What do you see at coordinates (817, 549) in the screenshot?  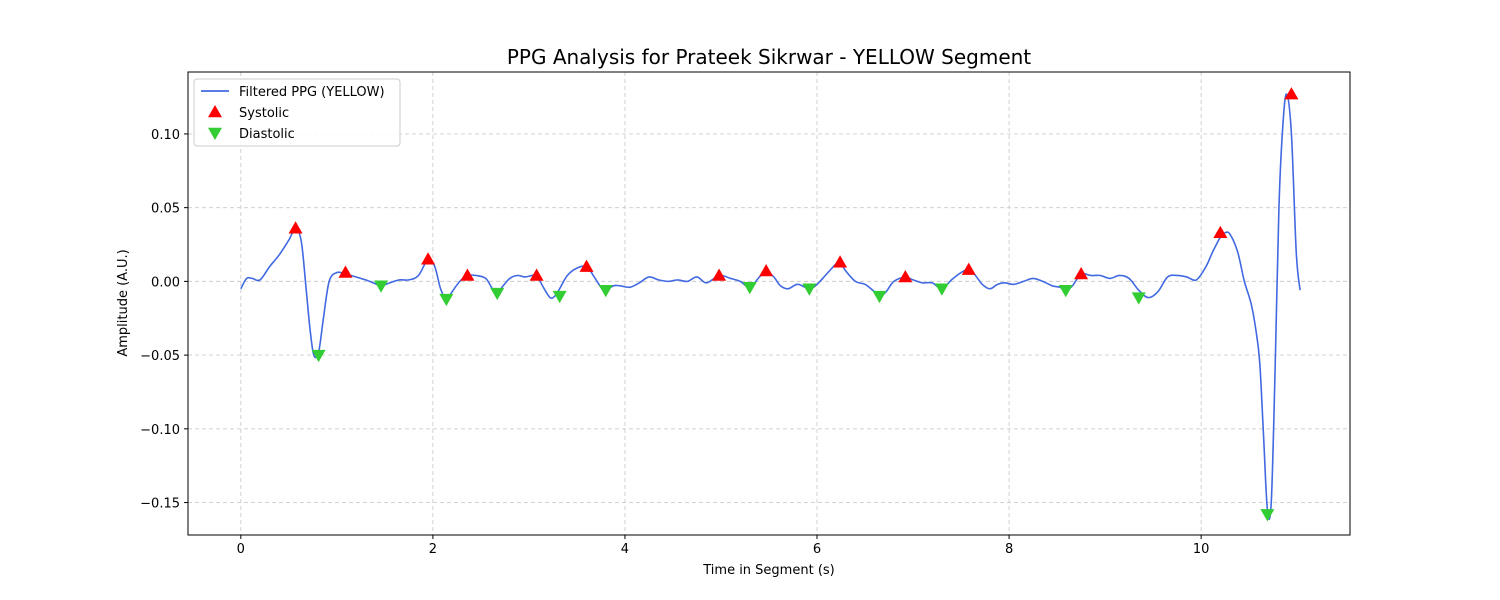 I see `x-tick-label: 6` at bounding box center [817, 549].